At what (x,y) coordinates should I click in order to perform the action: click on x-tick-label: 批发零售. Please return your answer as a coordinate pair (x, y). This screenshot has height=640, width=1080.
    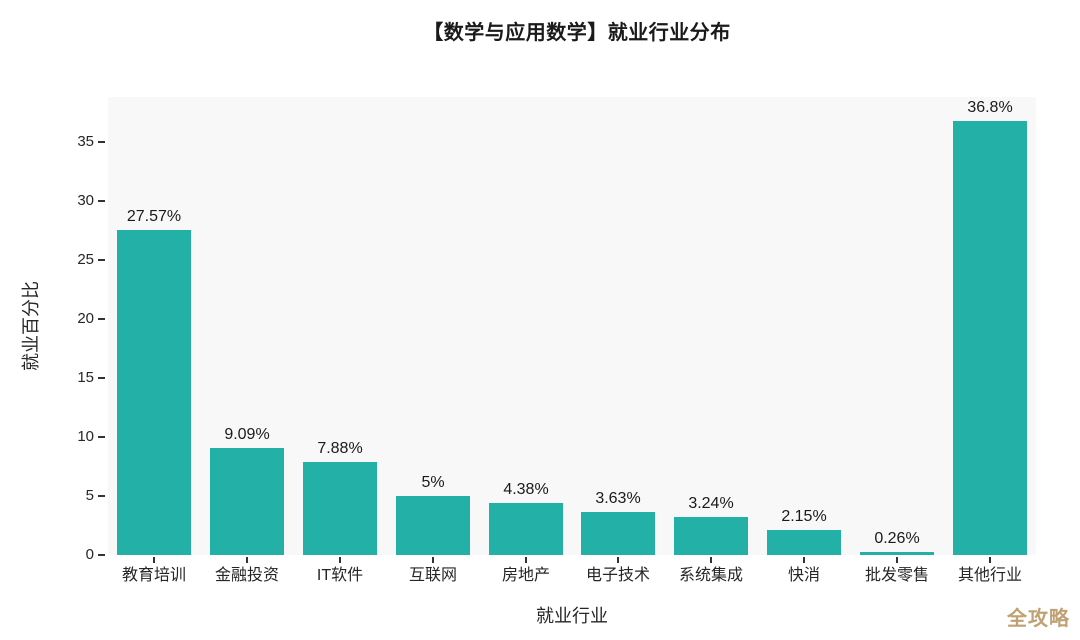
    Looking at the image, I should click on (896, 575).